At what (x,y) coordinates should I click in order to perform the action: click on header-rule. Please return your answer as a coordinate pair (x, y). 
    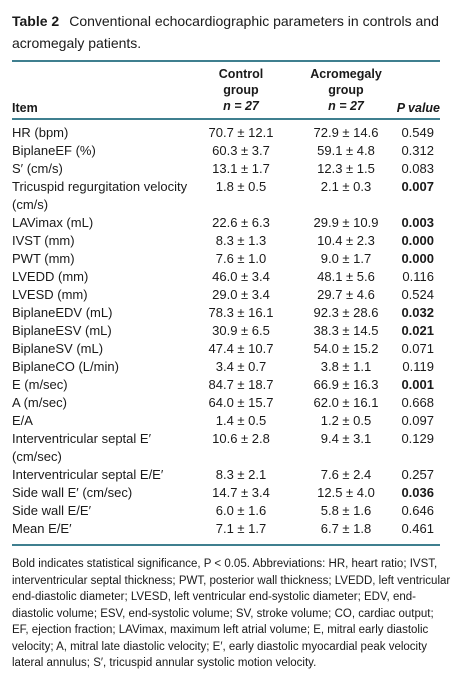
    Looking at the image, I should click on (226, 119).